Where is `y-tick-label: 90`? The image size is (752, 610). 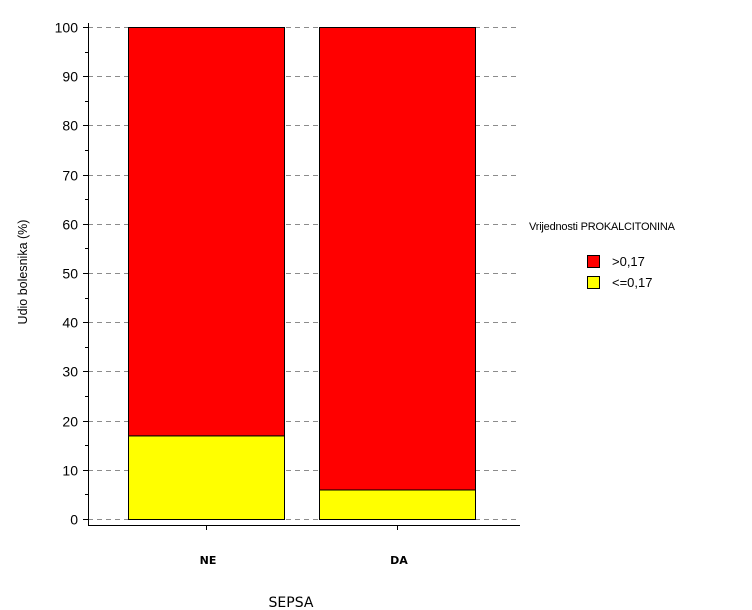
y-tick-label: 90 is located at coordinates (70, 77).